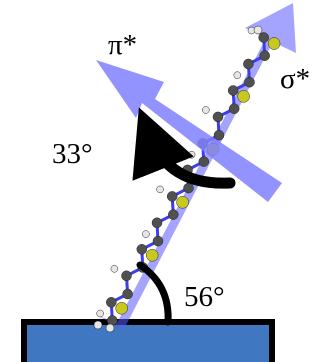  What do you see at coordinates (204, 297) in the screenshot?
I see `angle-56-label: 56°` at bounding box center [204, 297].